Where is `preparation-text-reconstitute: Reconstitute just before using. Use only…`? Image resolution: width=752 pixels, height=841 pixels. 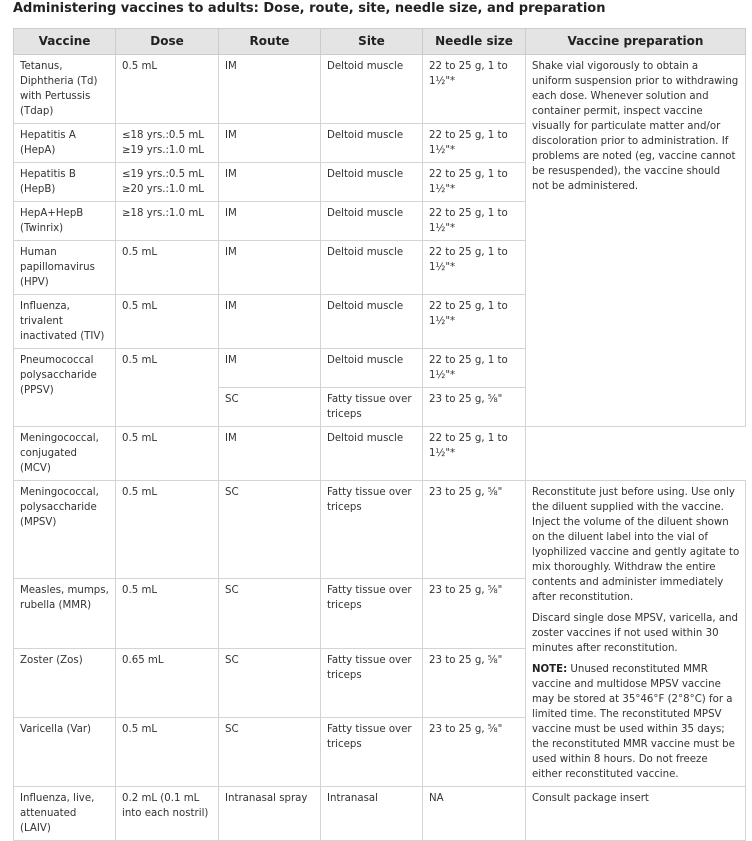 preparation-text-reconstitute: Reconstitute just before using. Use only… is located at coordinates (636, 545).